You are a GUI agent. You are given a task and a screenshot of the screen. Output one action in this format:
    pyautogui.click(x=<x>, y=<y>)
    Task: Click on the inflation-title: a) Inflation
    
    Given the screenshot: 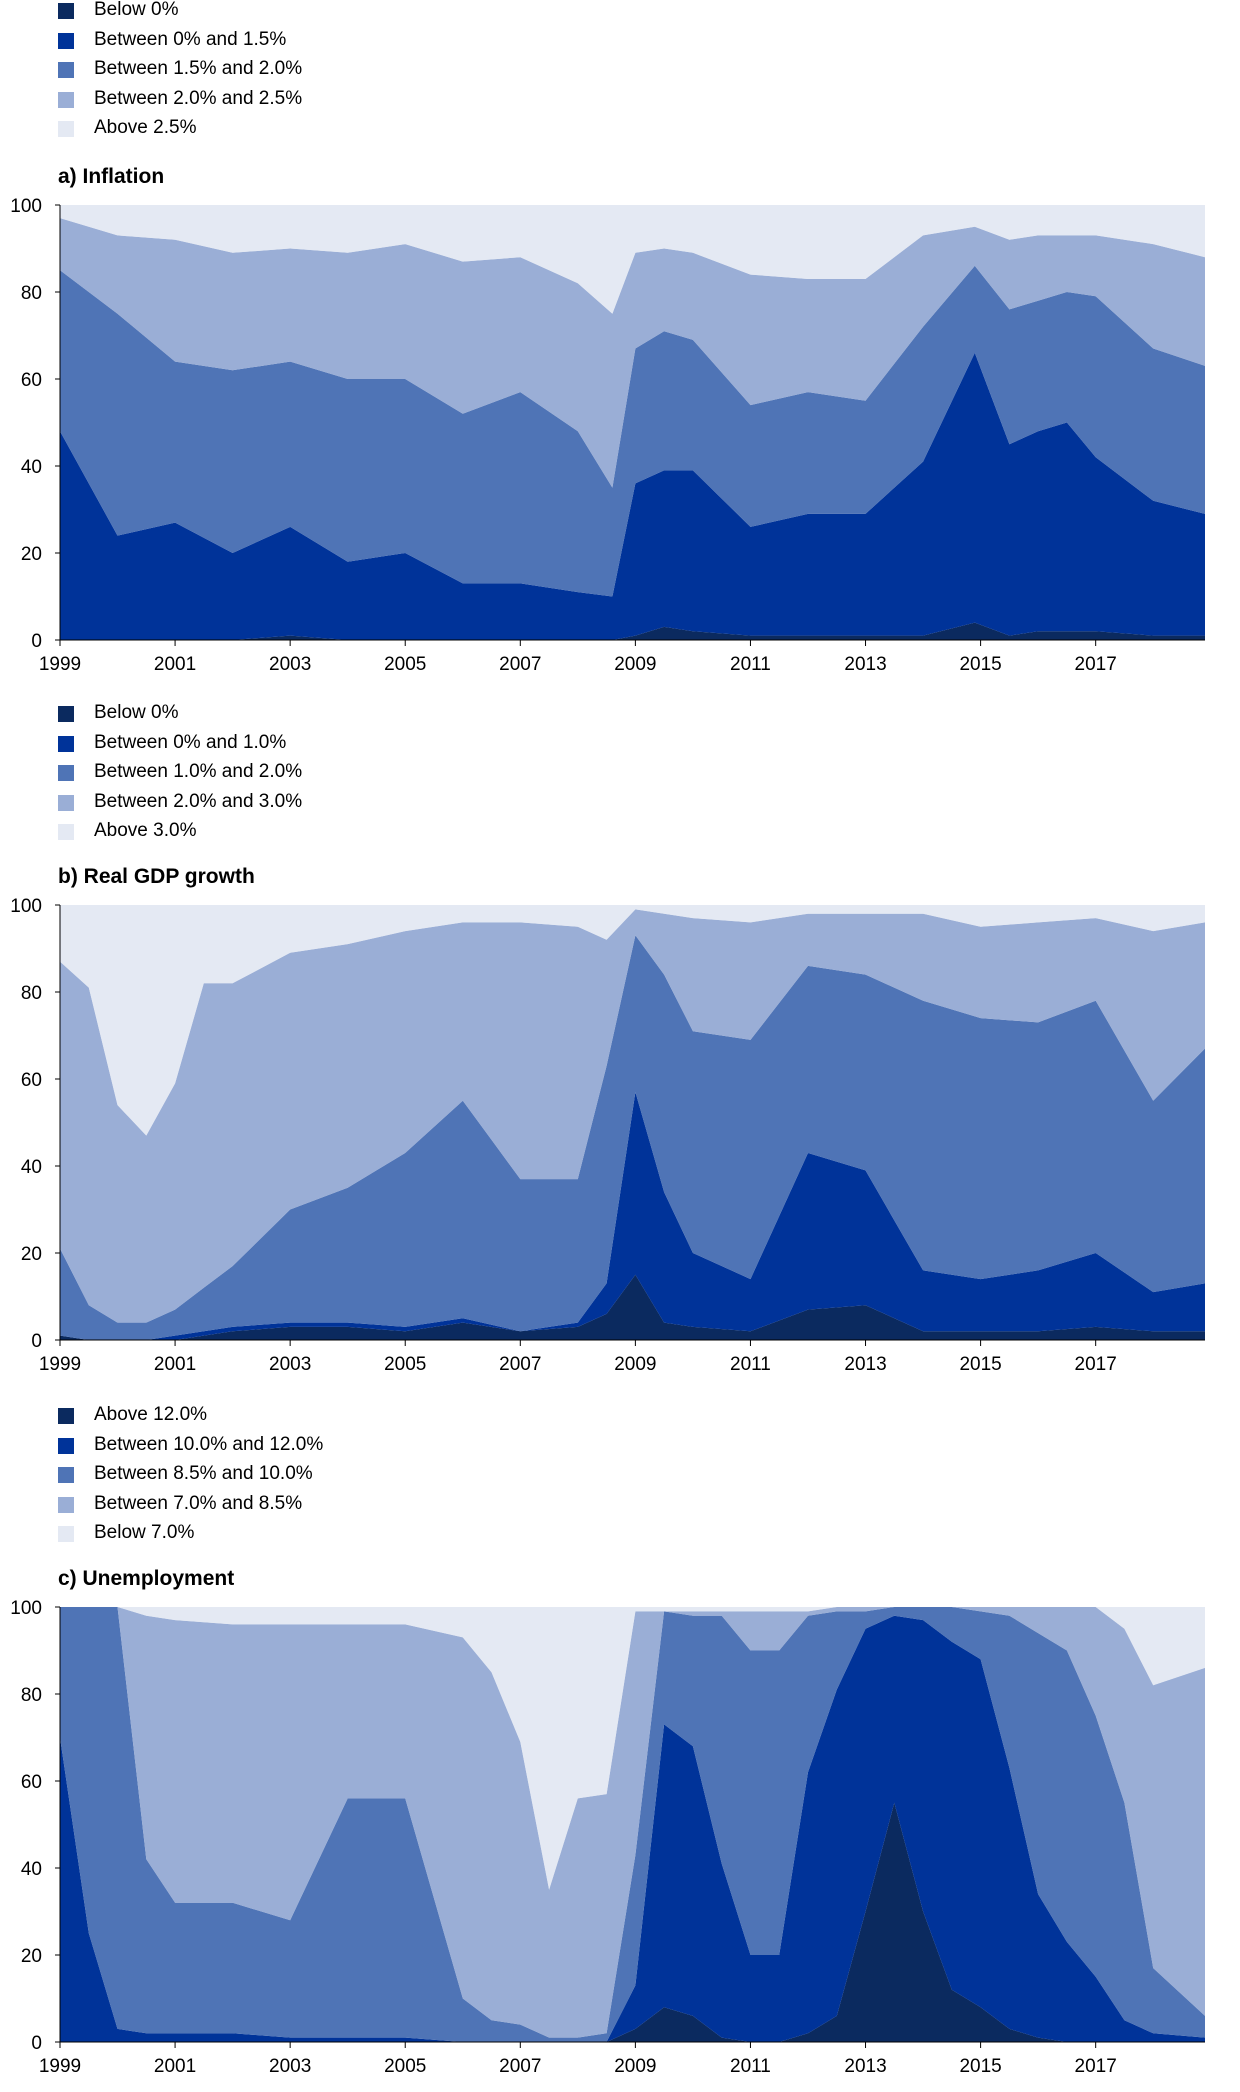 What is the action you would take?
    pyautogui.click(x=111, y=176)
    